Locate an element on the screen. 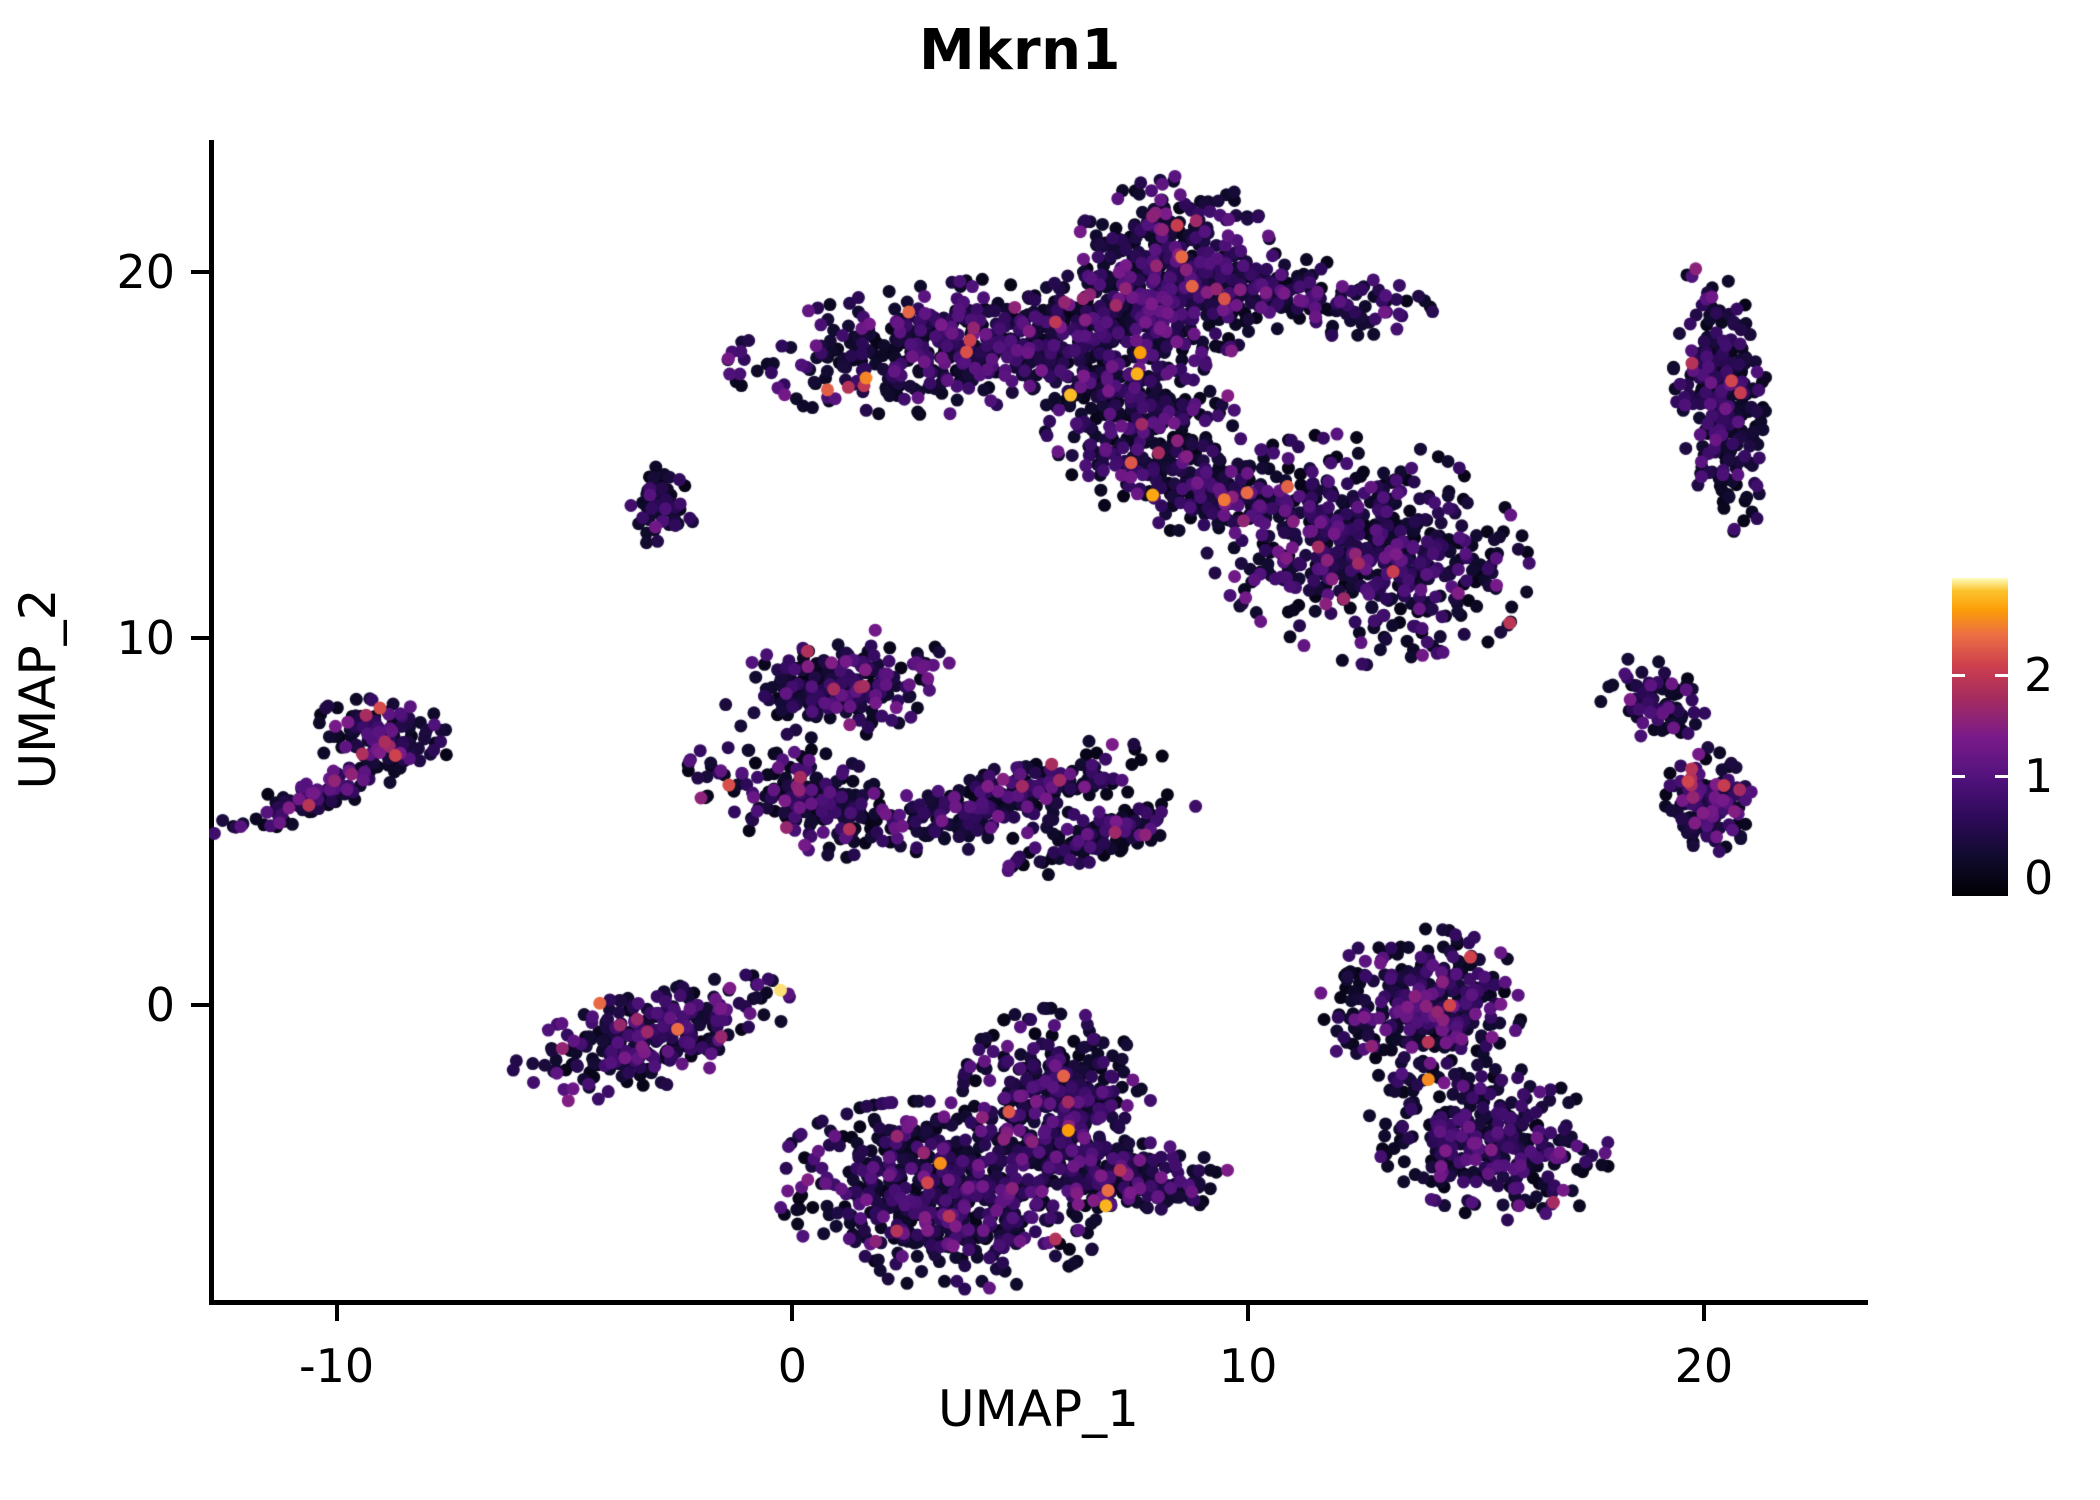 The width and height of the screenshot is (2100, 1500). y-tick-label: 10 is located at coordinates (145, 638).